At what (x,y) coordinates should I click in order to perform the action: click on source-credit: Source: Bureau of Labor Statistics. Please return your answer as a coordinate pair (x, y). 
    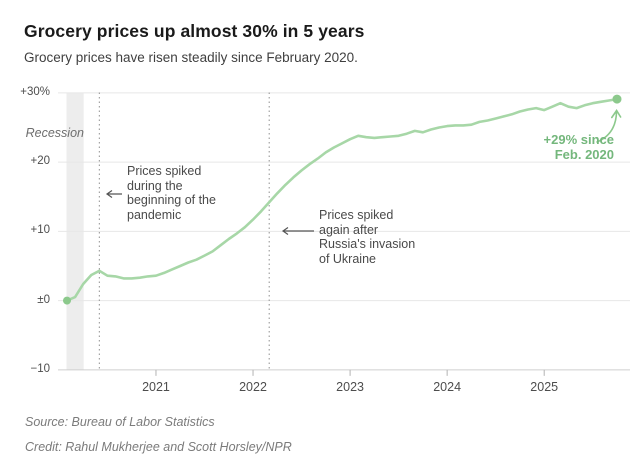
    Looking at the image, I should click on (120, 422).